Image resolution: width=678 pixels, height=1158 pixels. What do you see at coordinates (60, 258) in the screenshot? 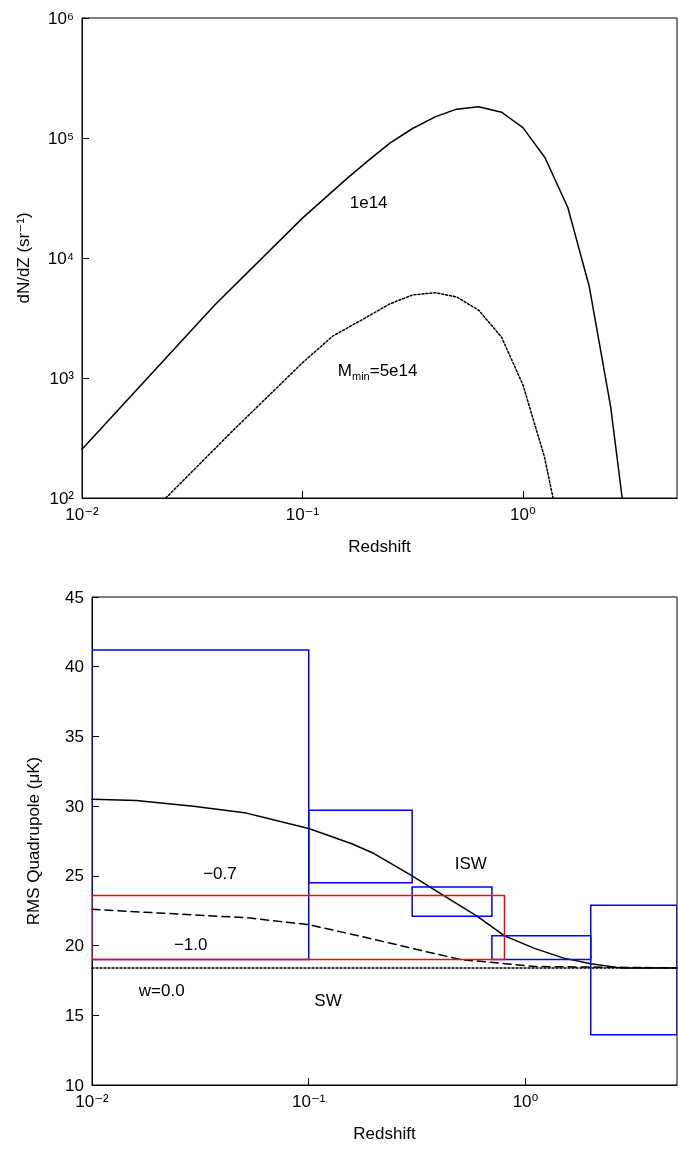
I see `y-tick-label: 10⁴` at bounding box center [60, 258].